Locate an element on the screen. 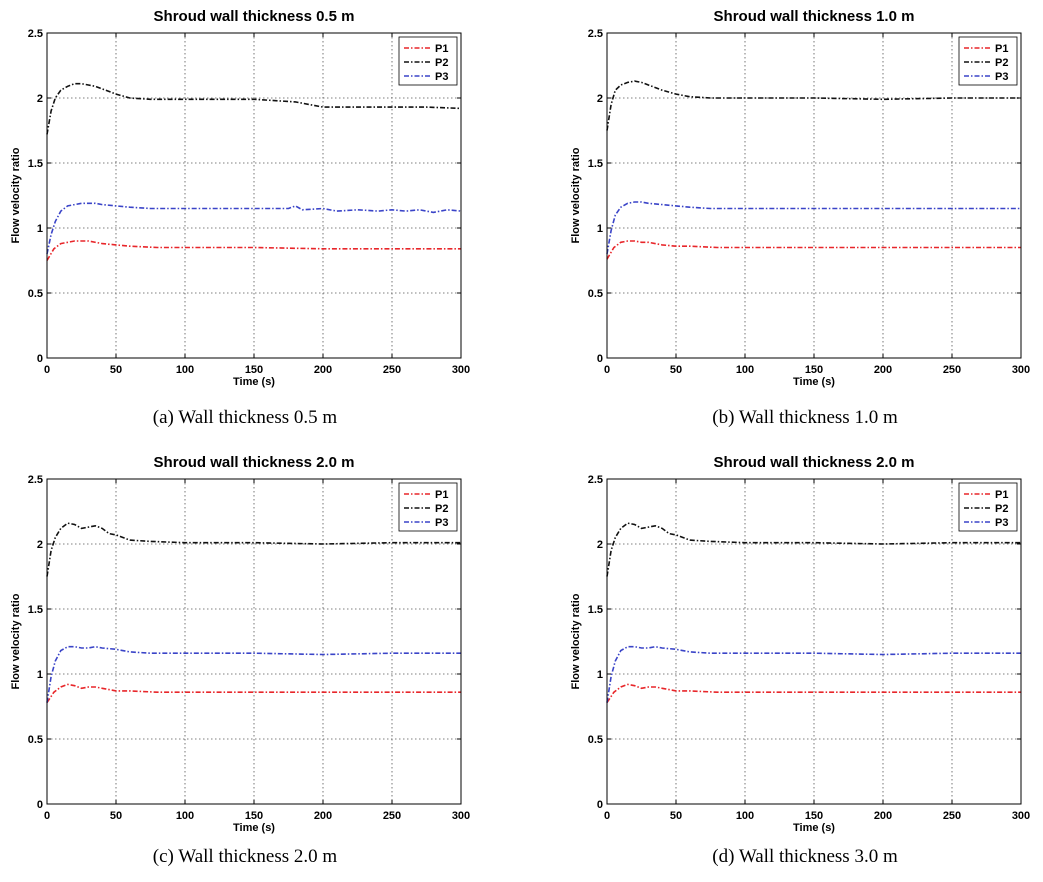 Image resolution: width=1043 pixels, height=882 pixels. panel-caption: (a) Wall thickness 0.5 m is located at coordinates (245, 417).